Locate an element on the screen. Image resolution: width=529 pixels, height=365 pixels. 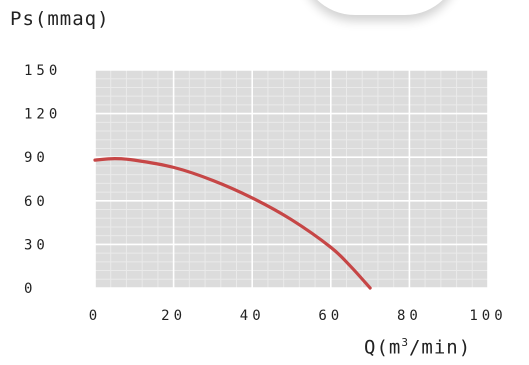
x-tick-label: 100 is located at coordinates (487, 316).